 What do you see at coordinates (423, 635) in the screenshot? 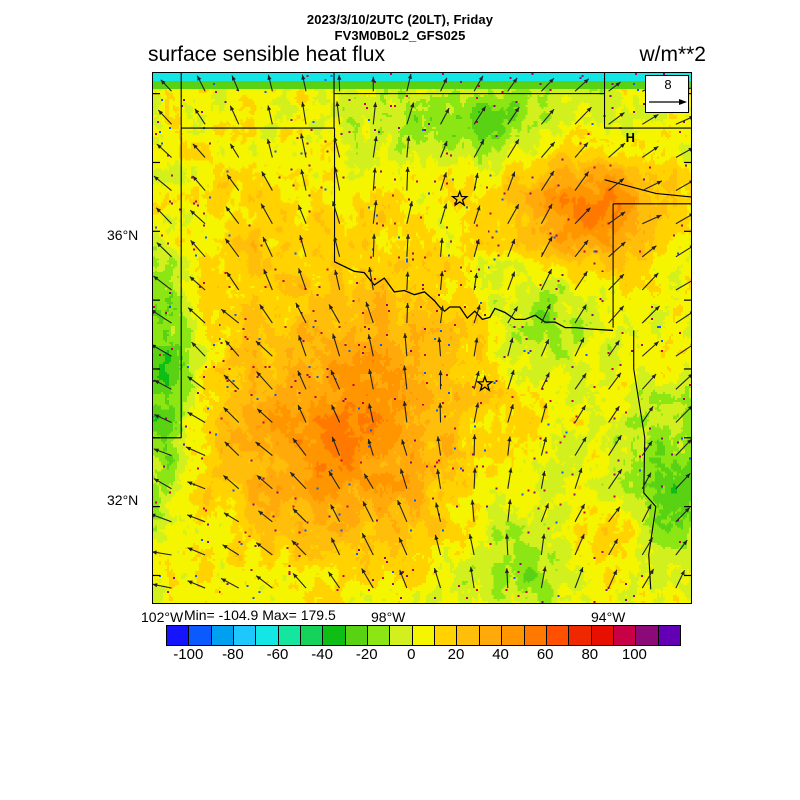
I see `colorbar` at bounding box center [423, 635].